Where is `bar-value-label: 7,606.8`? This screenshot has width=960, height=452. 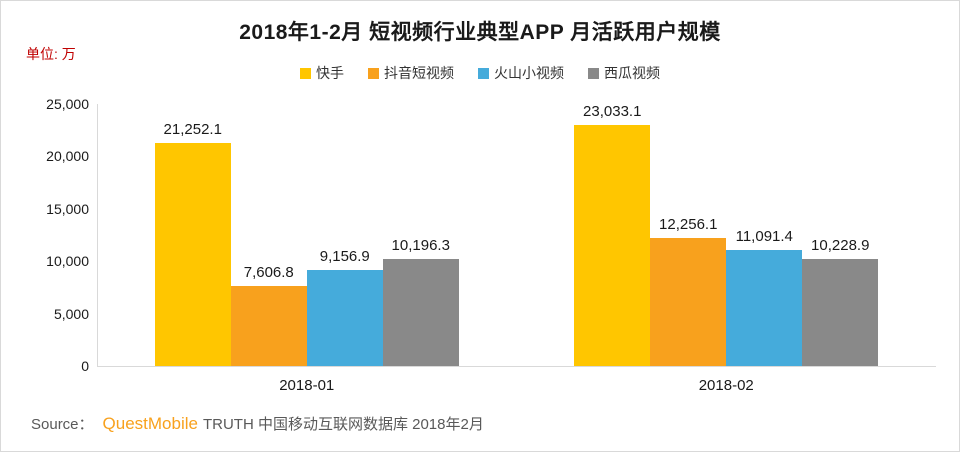
bar-value-label: 7,606.8 is located at coordinates (268, 272).